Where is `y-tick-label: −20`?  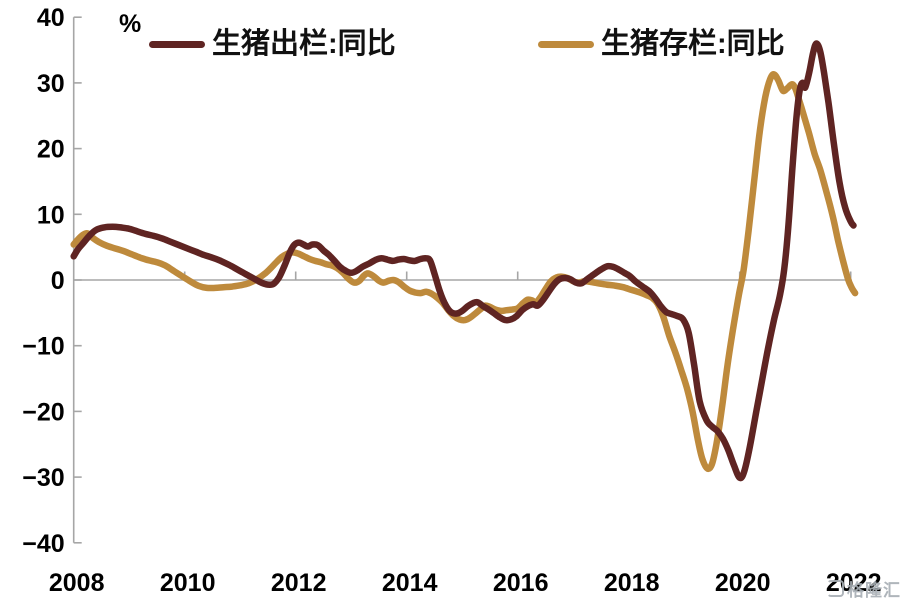
y-tick-label: −20 is located at coordinates (43, 412).